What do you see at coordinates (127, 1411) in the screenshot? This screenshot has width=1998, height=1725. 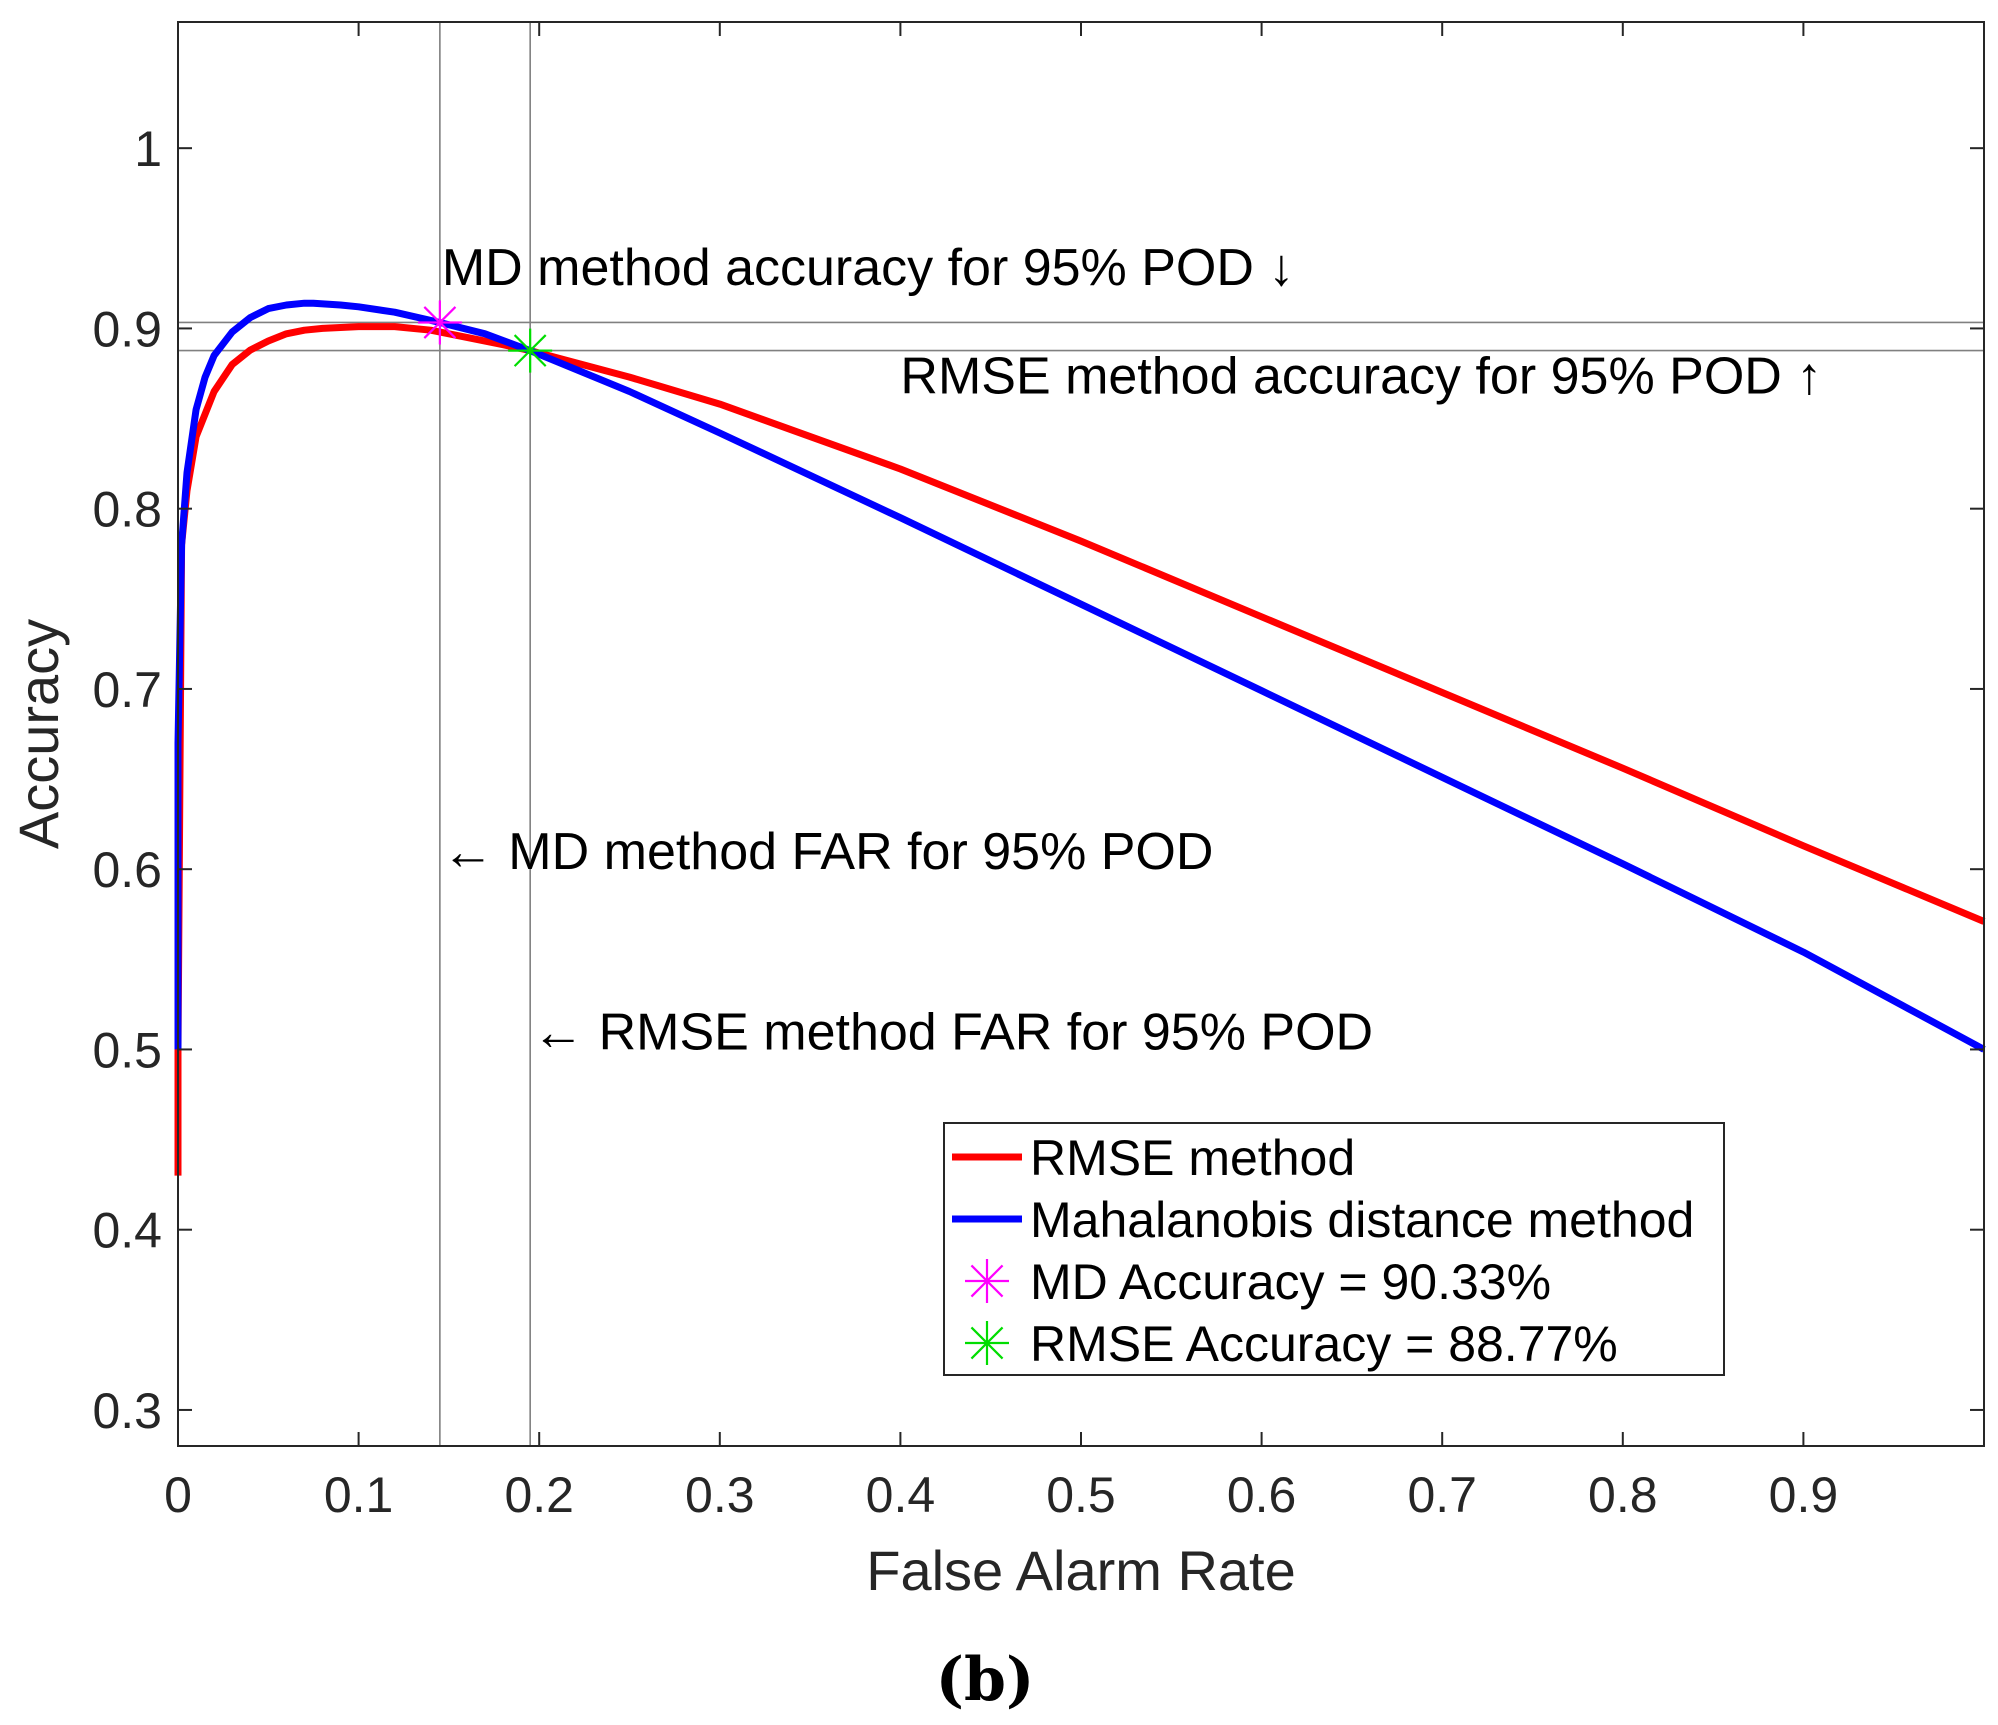 I see `y-tick-label-0: 0.3` at bounding box center [127, 1411].